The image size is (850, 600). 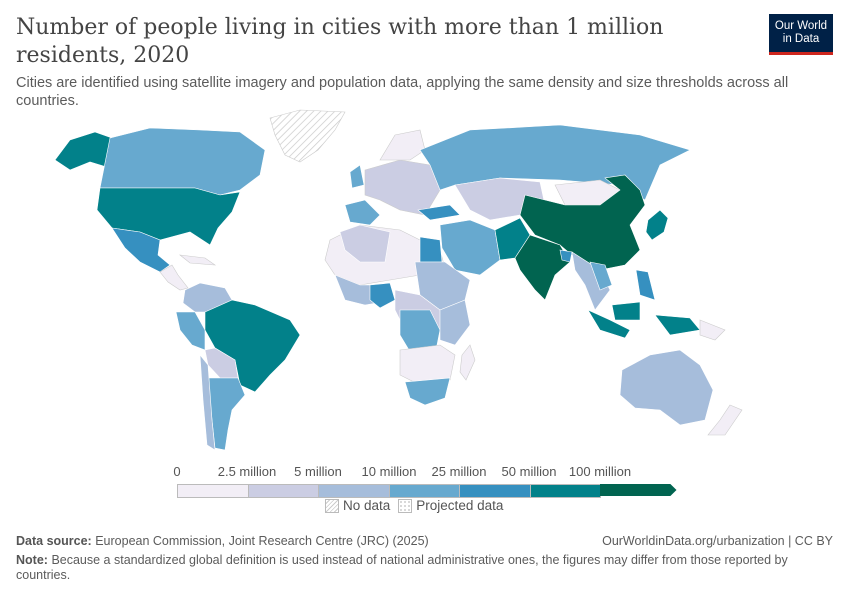 What do you see at coordinates (402, 187) in the screenshot?
I see `region-europe-central` at bounding box center [402, 187].